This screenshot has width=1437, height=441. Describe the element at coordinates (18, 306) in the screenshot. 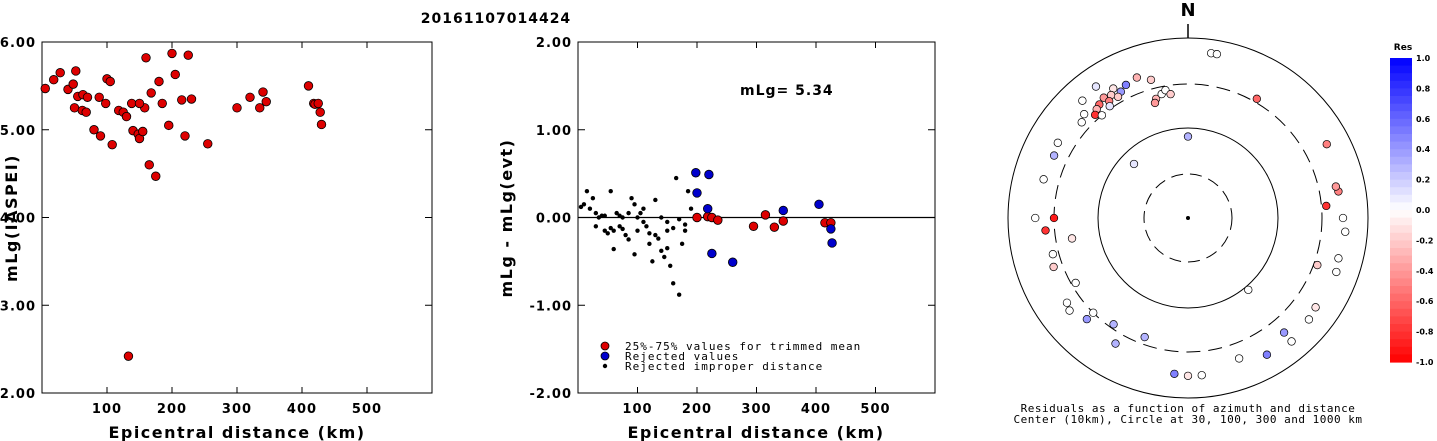

I see `y-tick-label: 3.00` at that location.